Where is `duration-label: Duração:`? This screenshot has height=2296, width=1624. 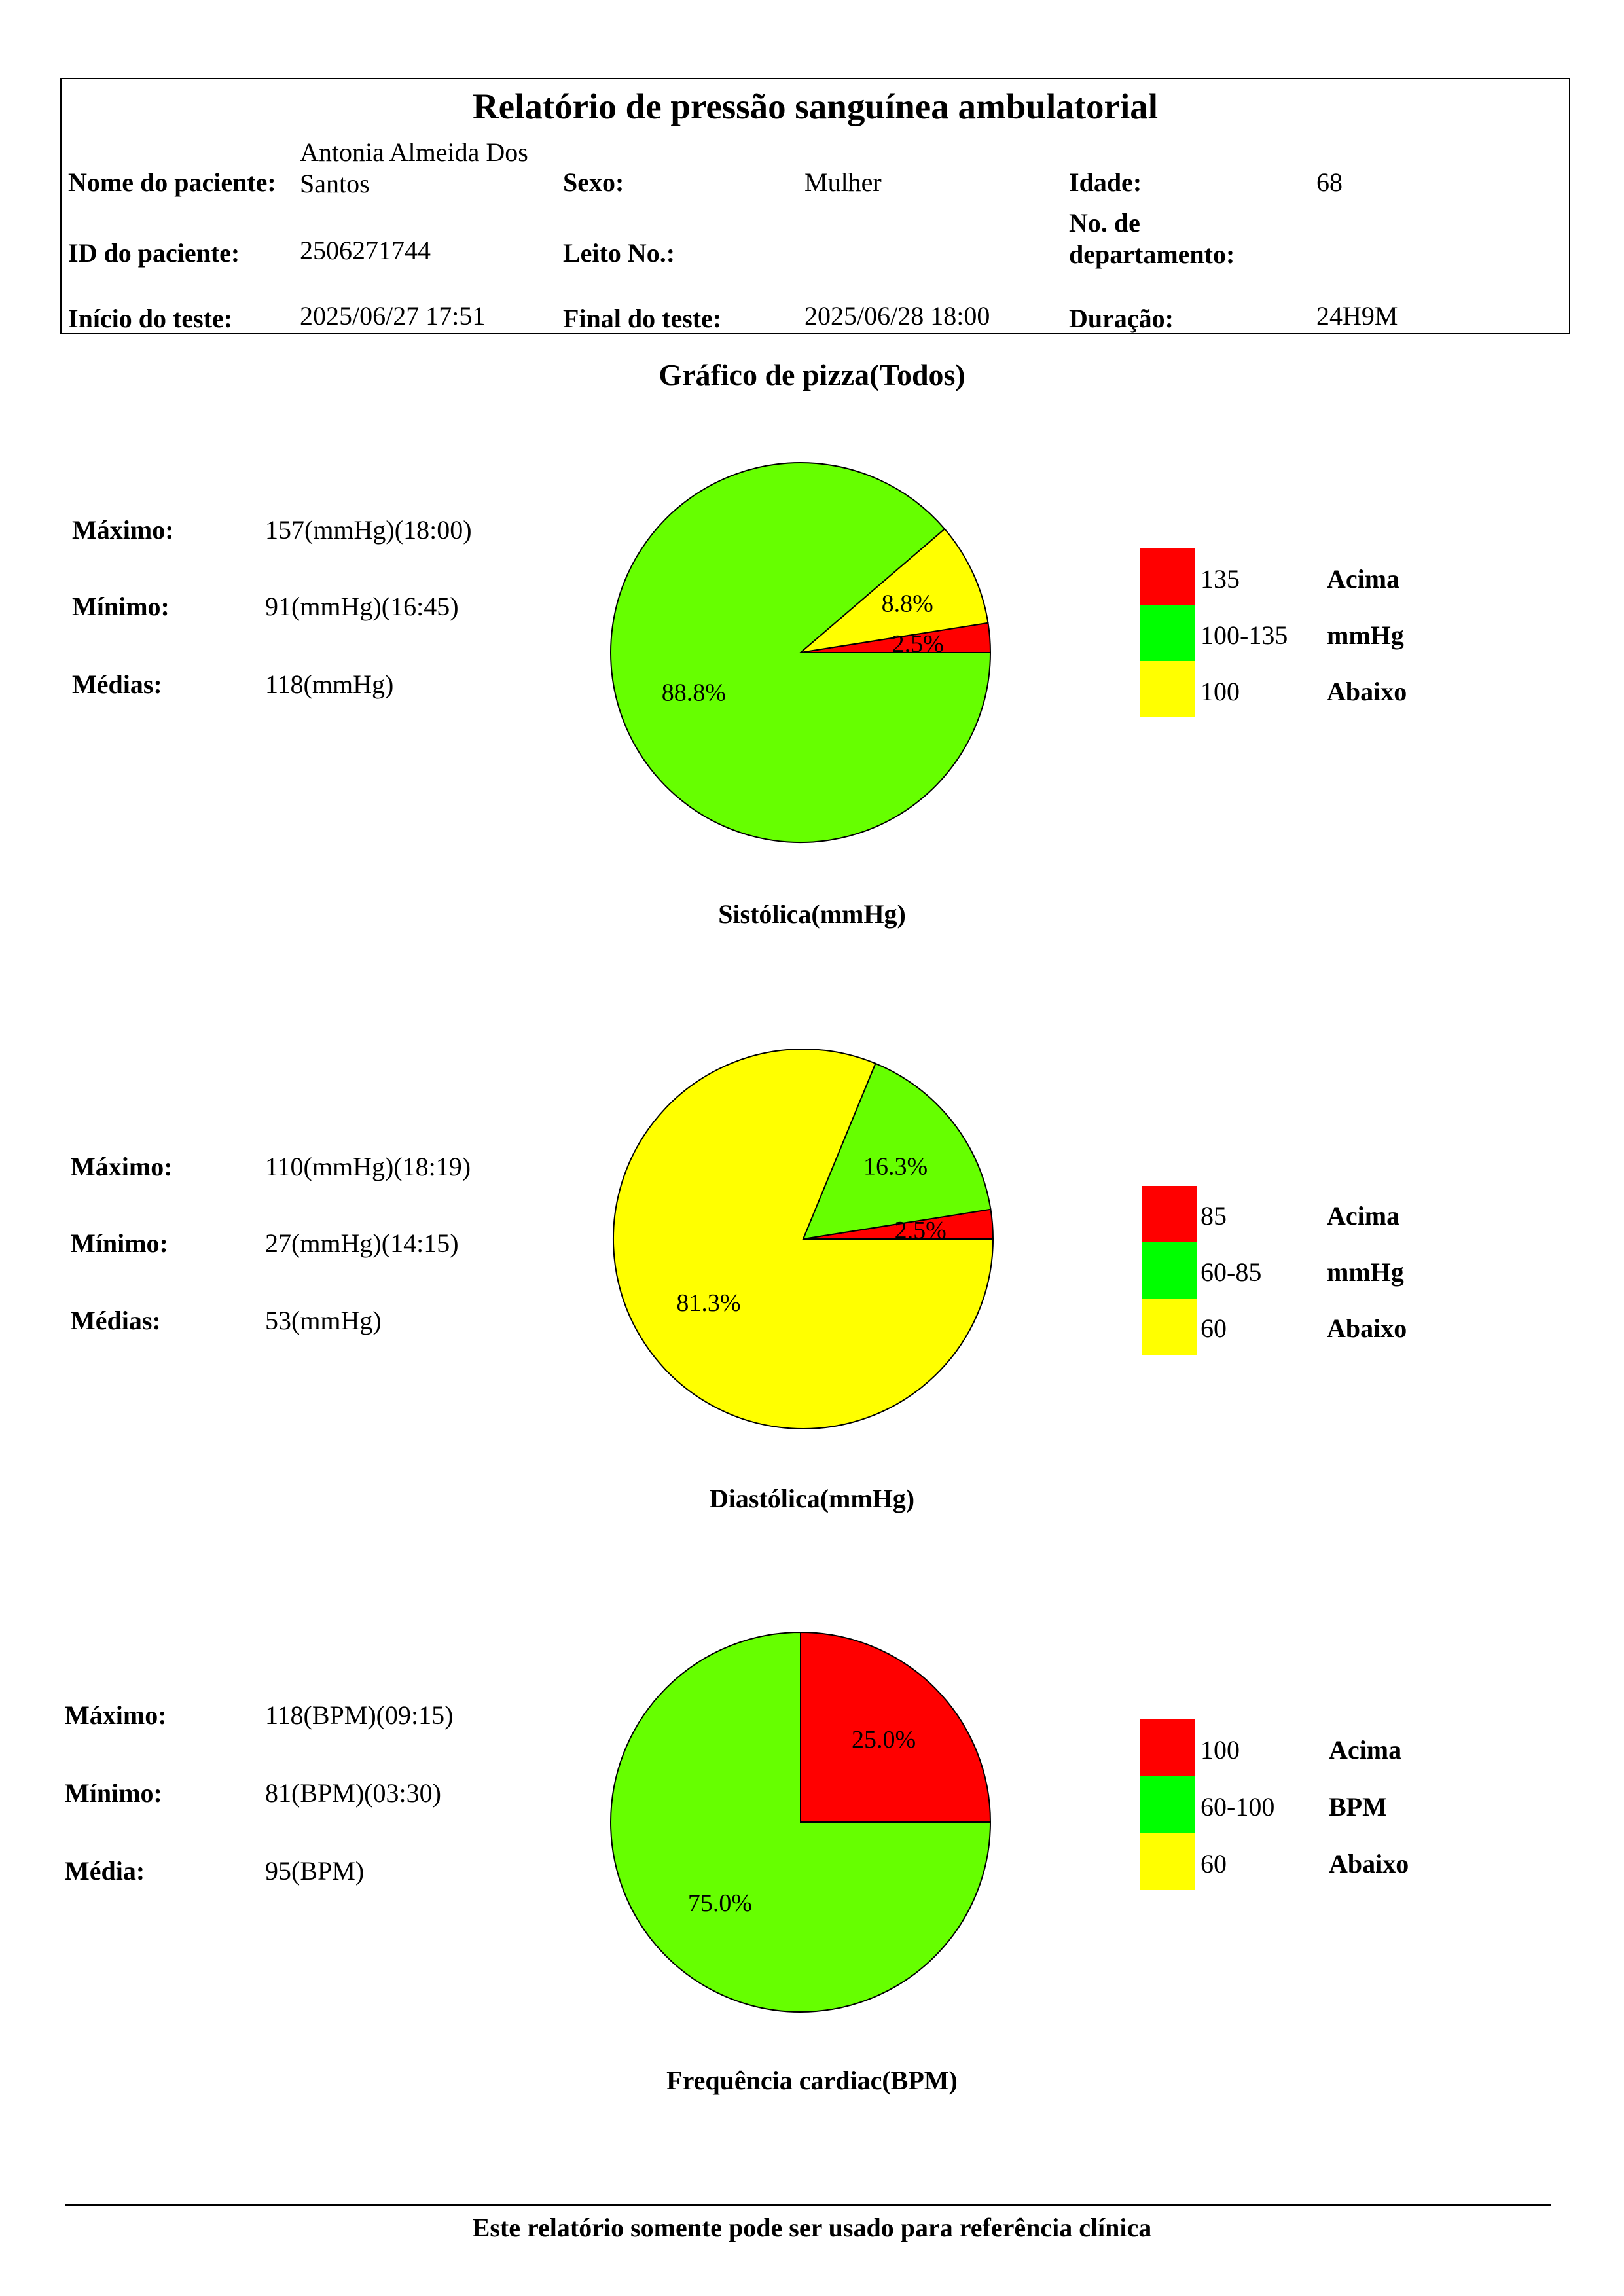
duration-label: Duração: is located at coordinates (1121, 318).